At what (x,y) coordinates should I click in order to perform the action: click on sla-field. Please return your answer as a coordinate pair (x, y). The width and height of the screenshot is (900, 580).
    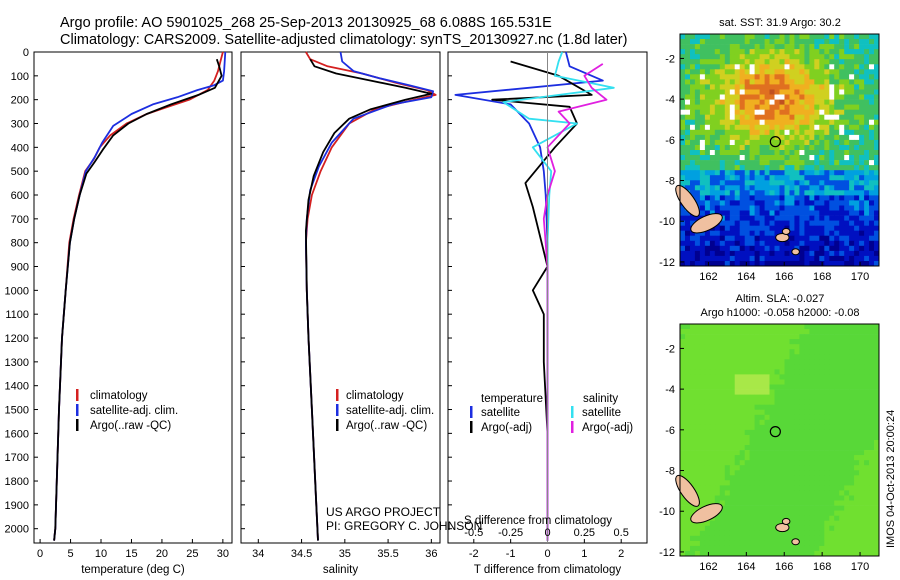
    Looking at the image, I should click on (780, 440).